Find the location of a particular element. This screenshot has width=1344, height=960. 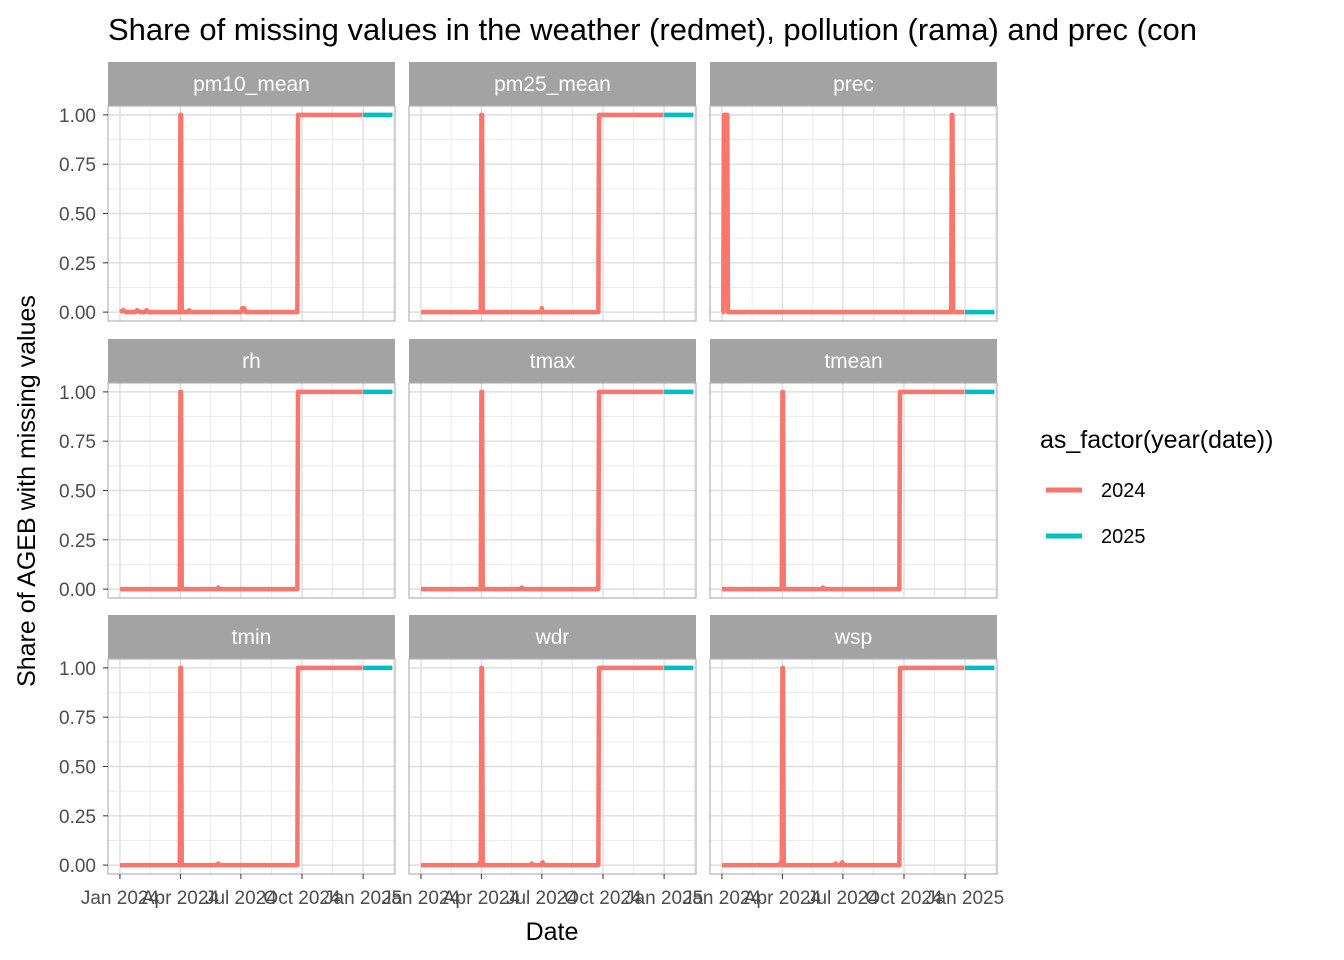

y-axis-title: Share of AGEB with missing values is located at coordinates (27, 491).